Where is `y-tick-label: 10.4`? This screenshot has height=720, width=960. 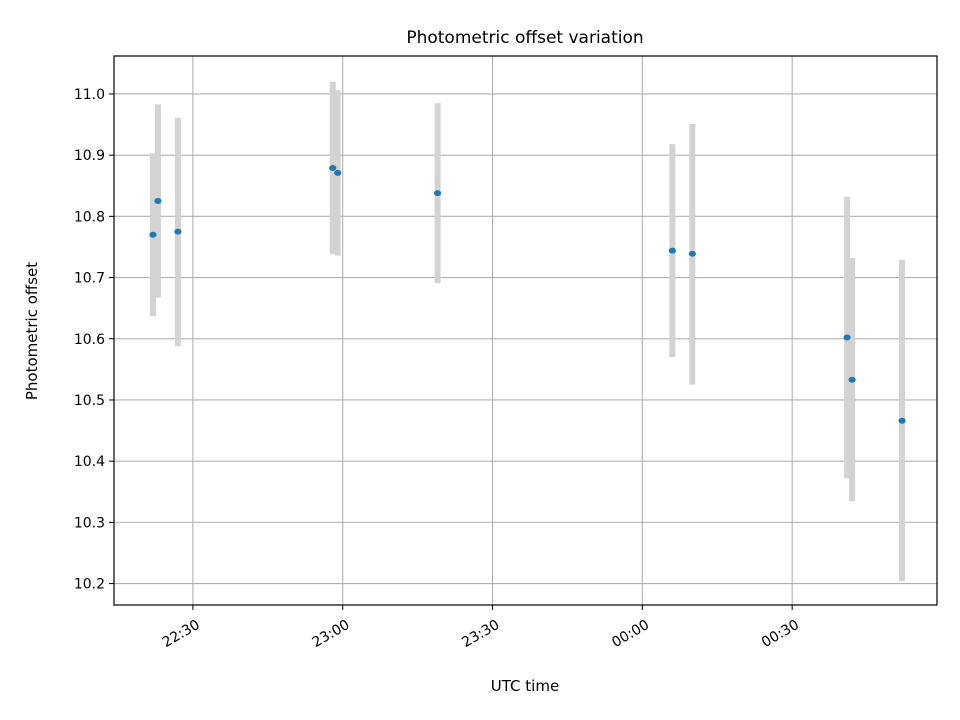
y-tick-label: 10.4 is located at coordinates (89, 462).